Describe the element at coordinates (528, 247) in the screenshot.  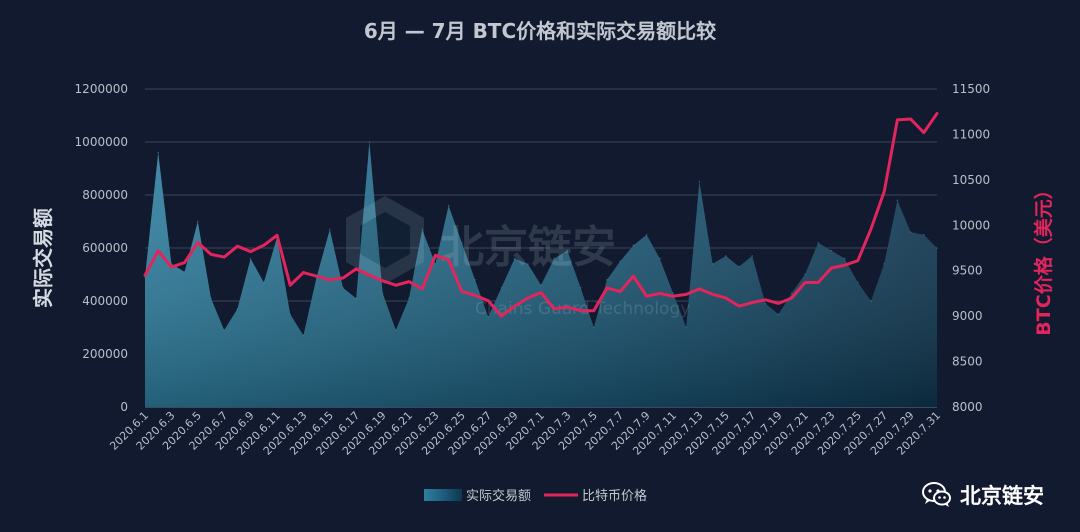
I see `watermark-cn: 北京链安` at that location.